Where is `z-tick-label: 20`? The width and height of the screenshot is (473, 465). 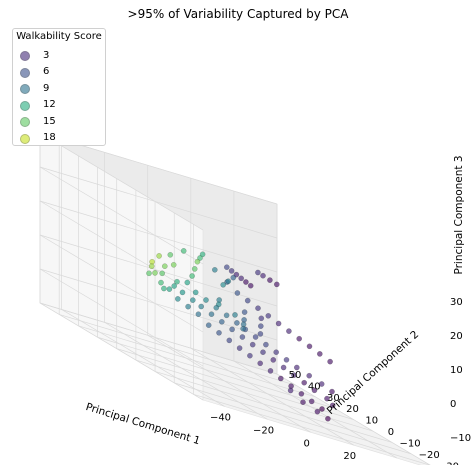 z-tick-label: 20 is located at coordinates (456, 336).